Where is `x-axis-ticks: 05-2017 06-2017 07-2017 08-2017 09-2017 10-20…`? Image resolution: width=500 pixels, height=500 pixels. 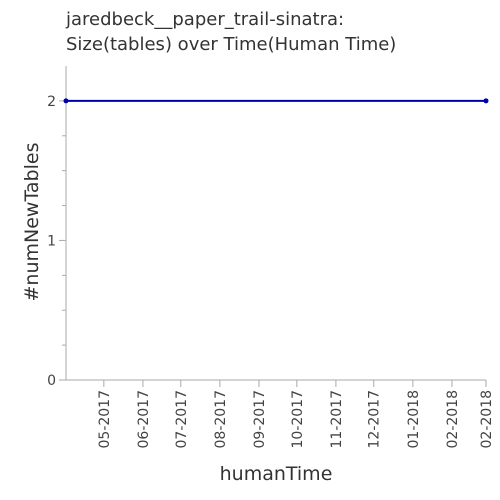
x-axis-ticks: 05-2017 06-2017 07-2017 08-2017 09-2017 10-20… is located at coordinates (296, 414).